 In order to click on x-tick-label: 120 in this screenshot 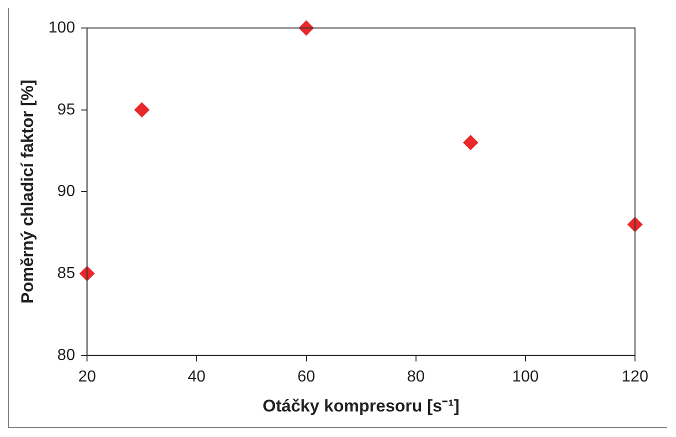, I will do `click(635, 377)`.